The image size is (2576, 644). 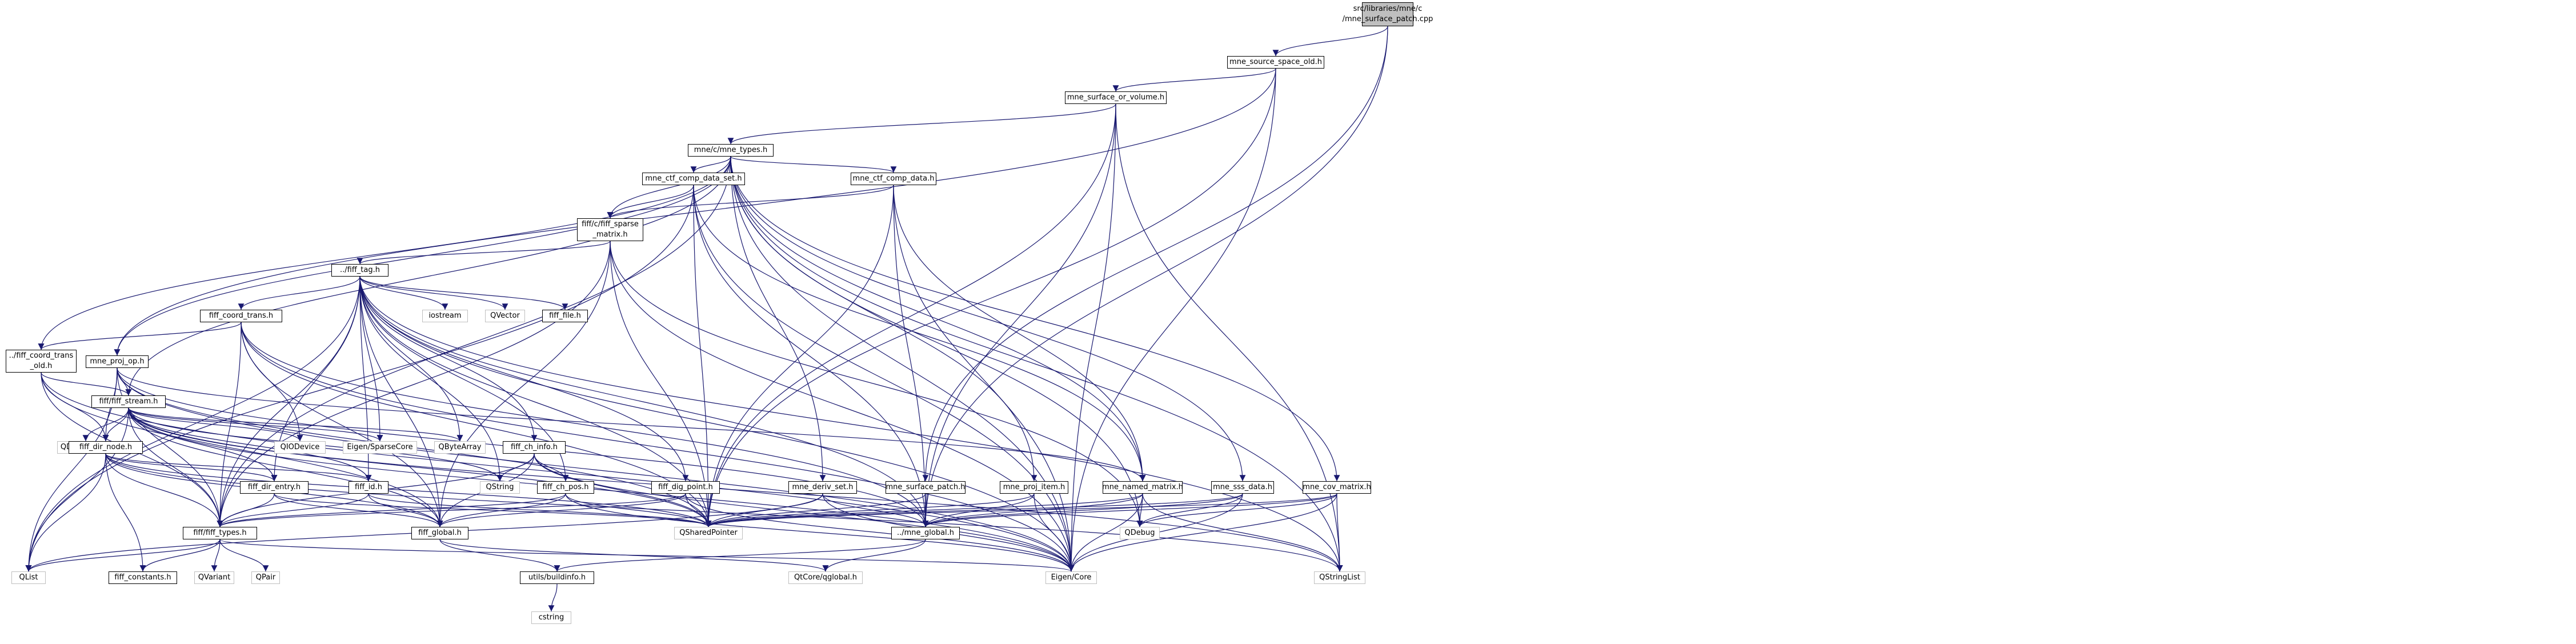 I want to click on edge-fiff-sparse-matrix-to-fiff-global, so click(x=523, y=384).